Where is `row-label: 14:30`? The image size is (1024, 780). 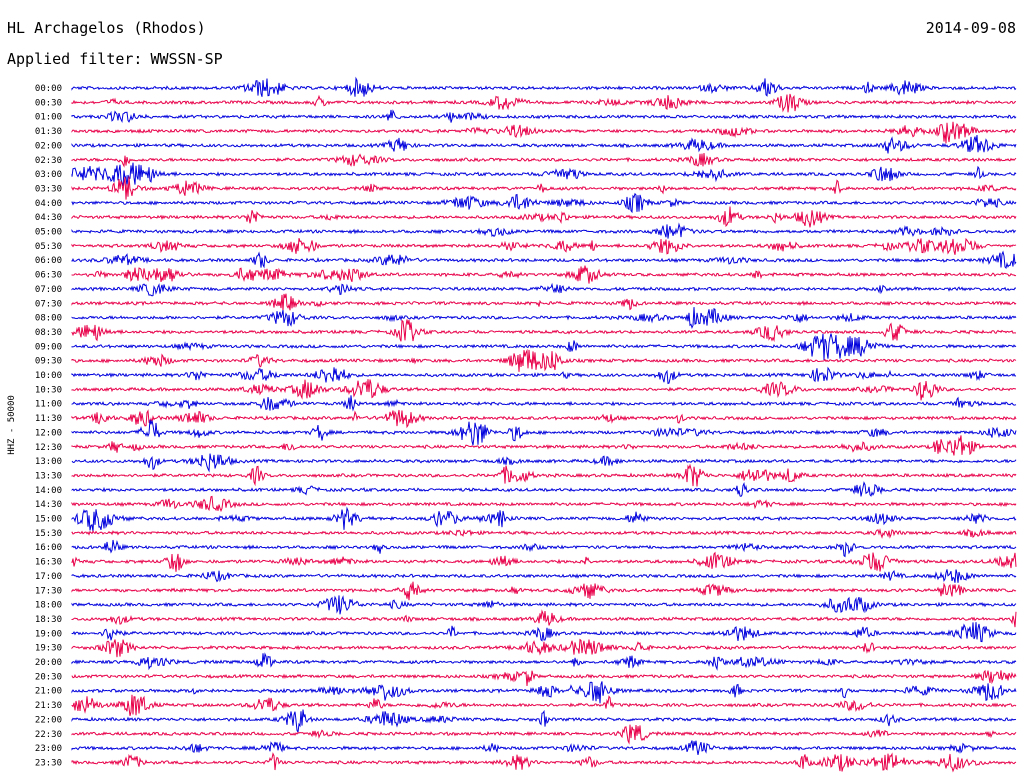 row-label: 14:30 is located at coordinates (48, 505).